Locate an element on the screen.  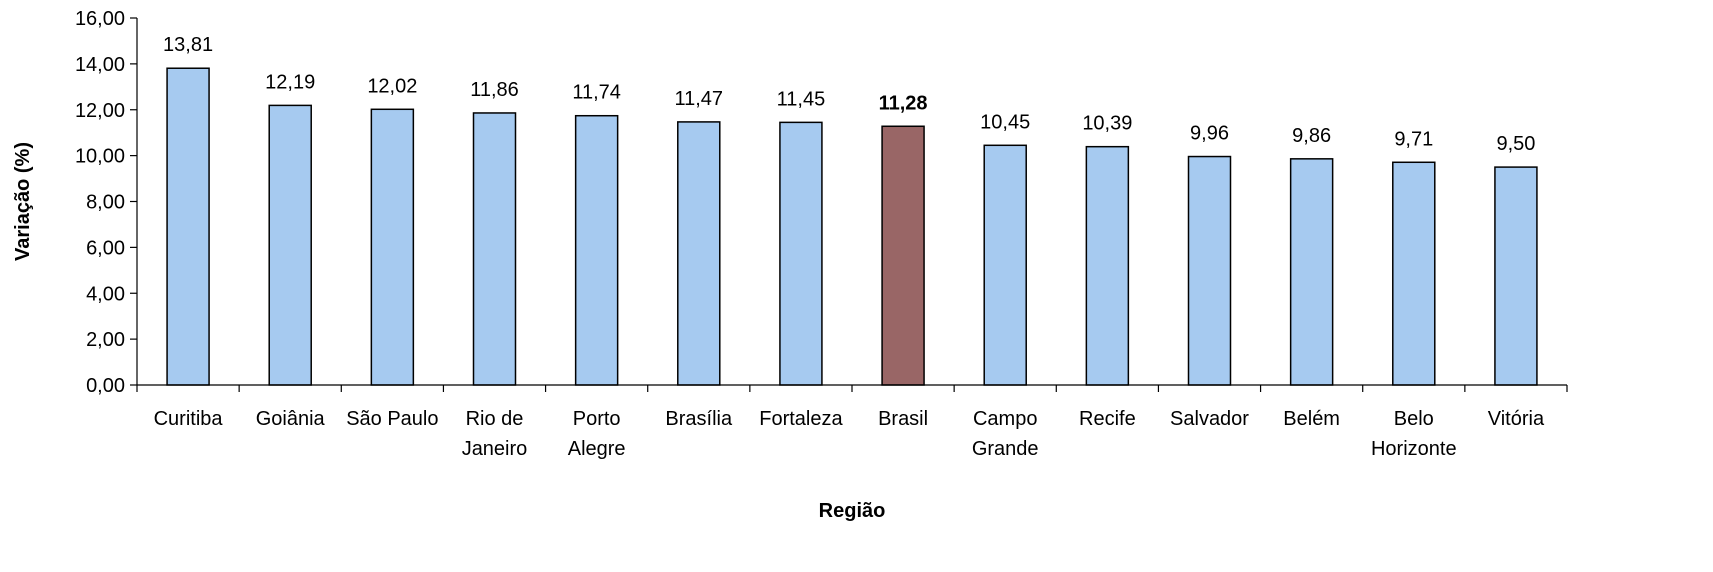
category-label: Brasília is located at coordinates (699, 419).